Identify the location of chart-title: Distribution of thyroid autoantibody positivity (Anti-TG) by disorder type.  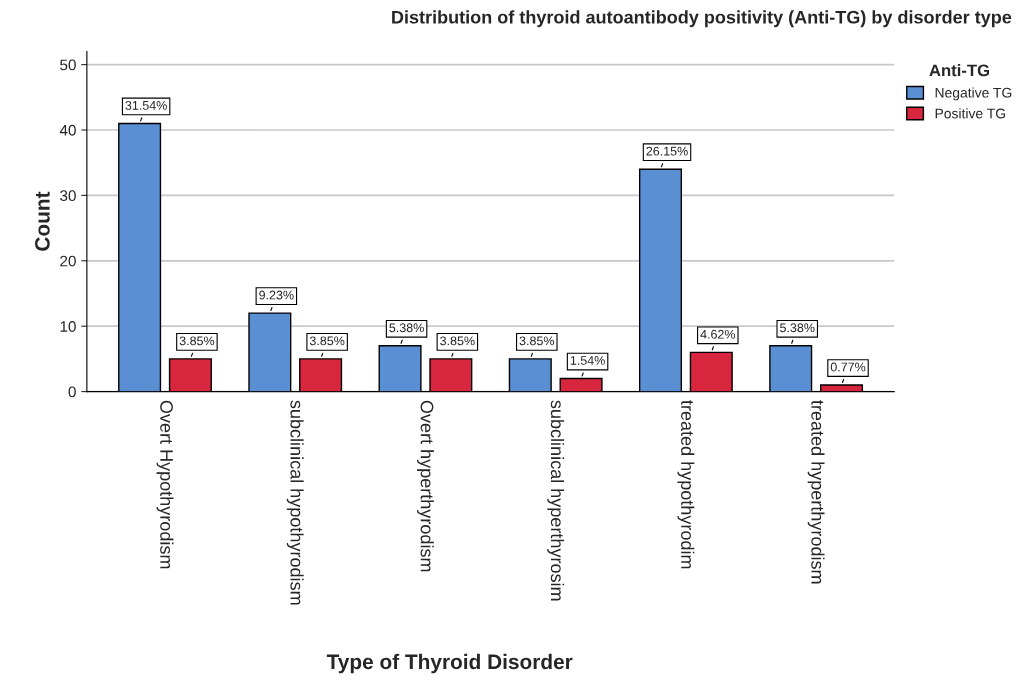
(702, 19).